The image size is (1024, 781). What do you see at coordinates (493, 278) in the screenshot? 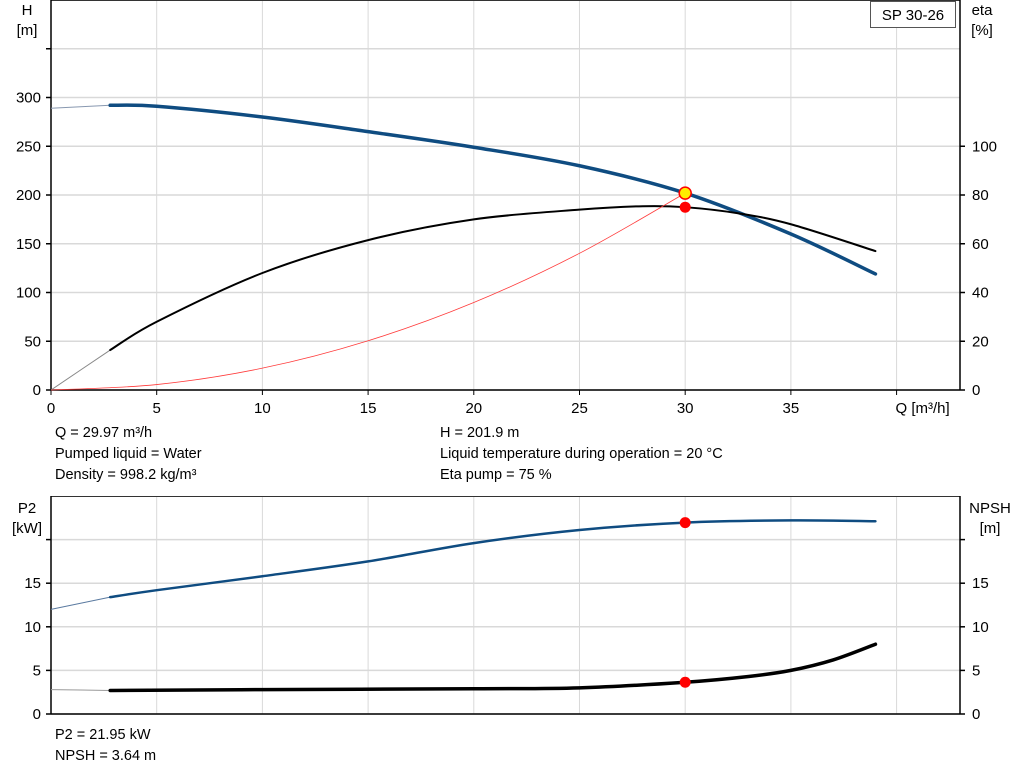
I see `eta-curve` at bounding box center [493, 278].